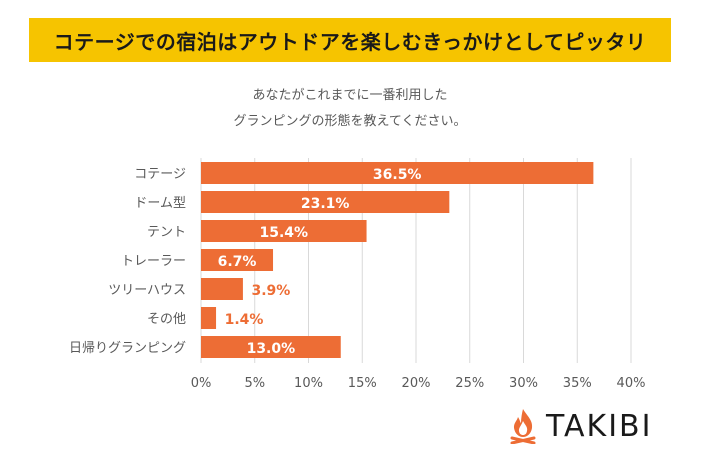 The width and height of the screenshot is (701, 466). I want to click on data-label: 3.9%, so click(271, 291).